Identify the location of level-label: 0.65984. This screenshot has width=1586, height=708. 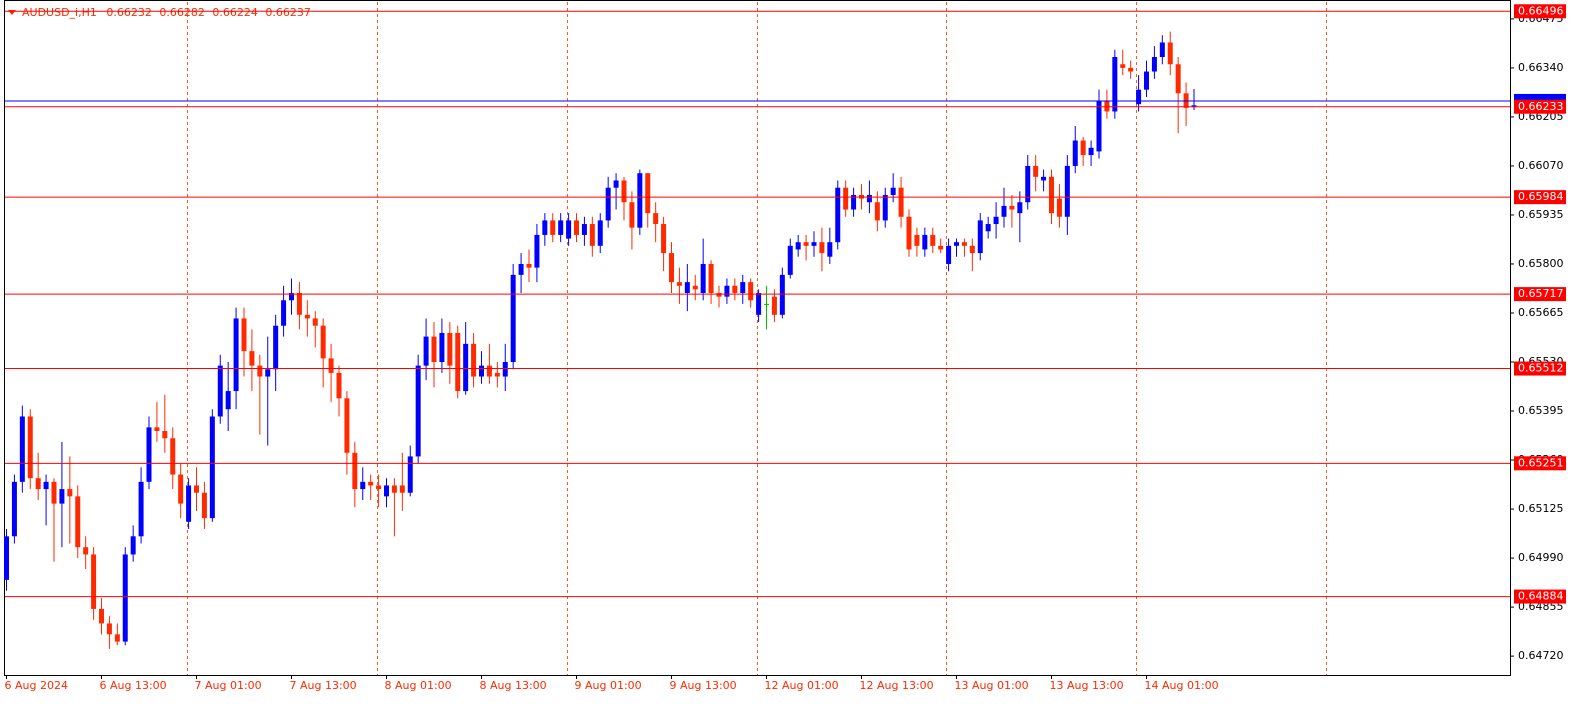
(1541, 196).